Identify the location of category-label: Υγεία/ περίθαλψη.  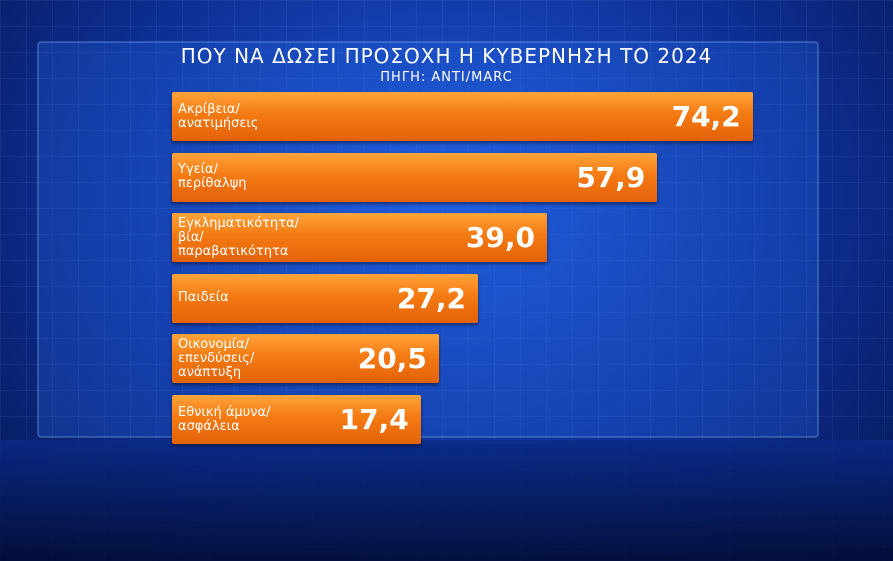
(212, 177).